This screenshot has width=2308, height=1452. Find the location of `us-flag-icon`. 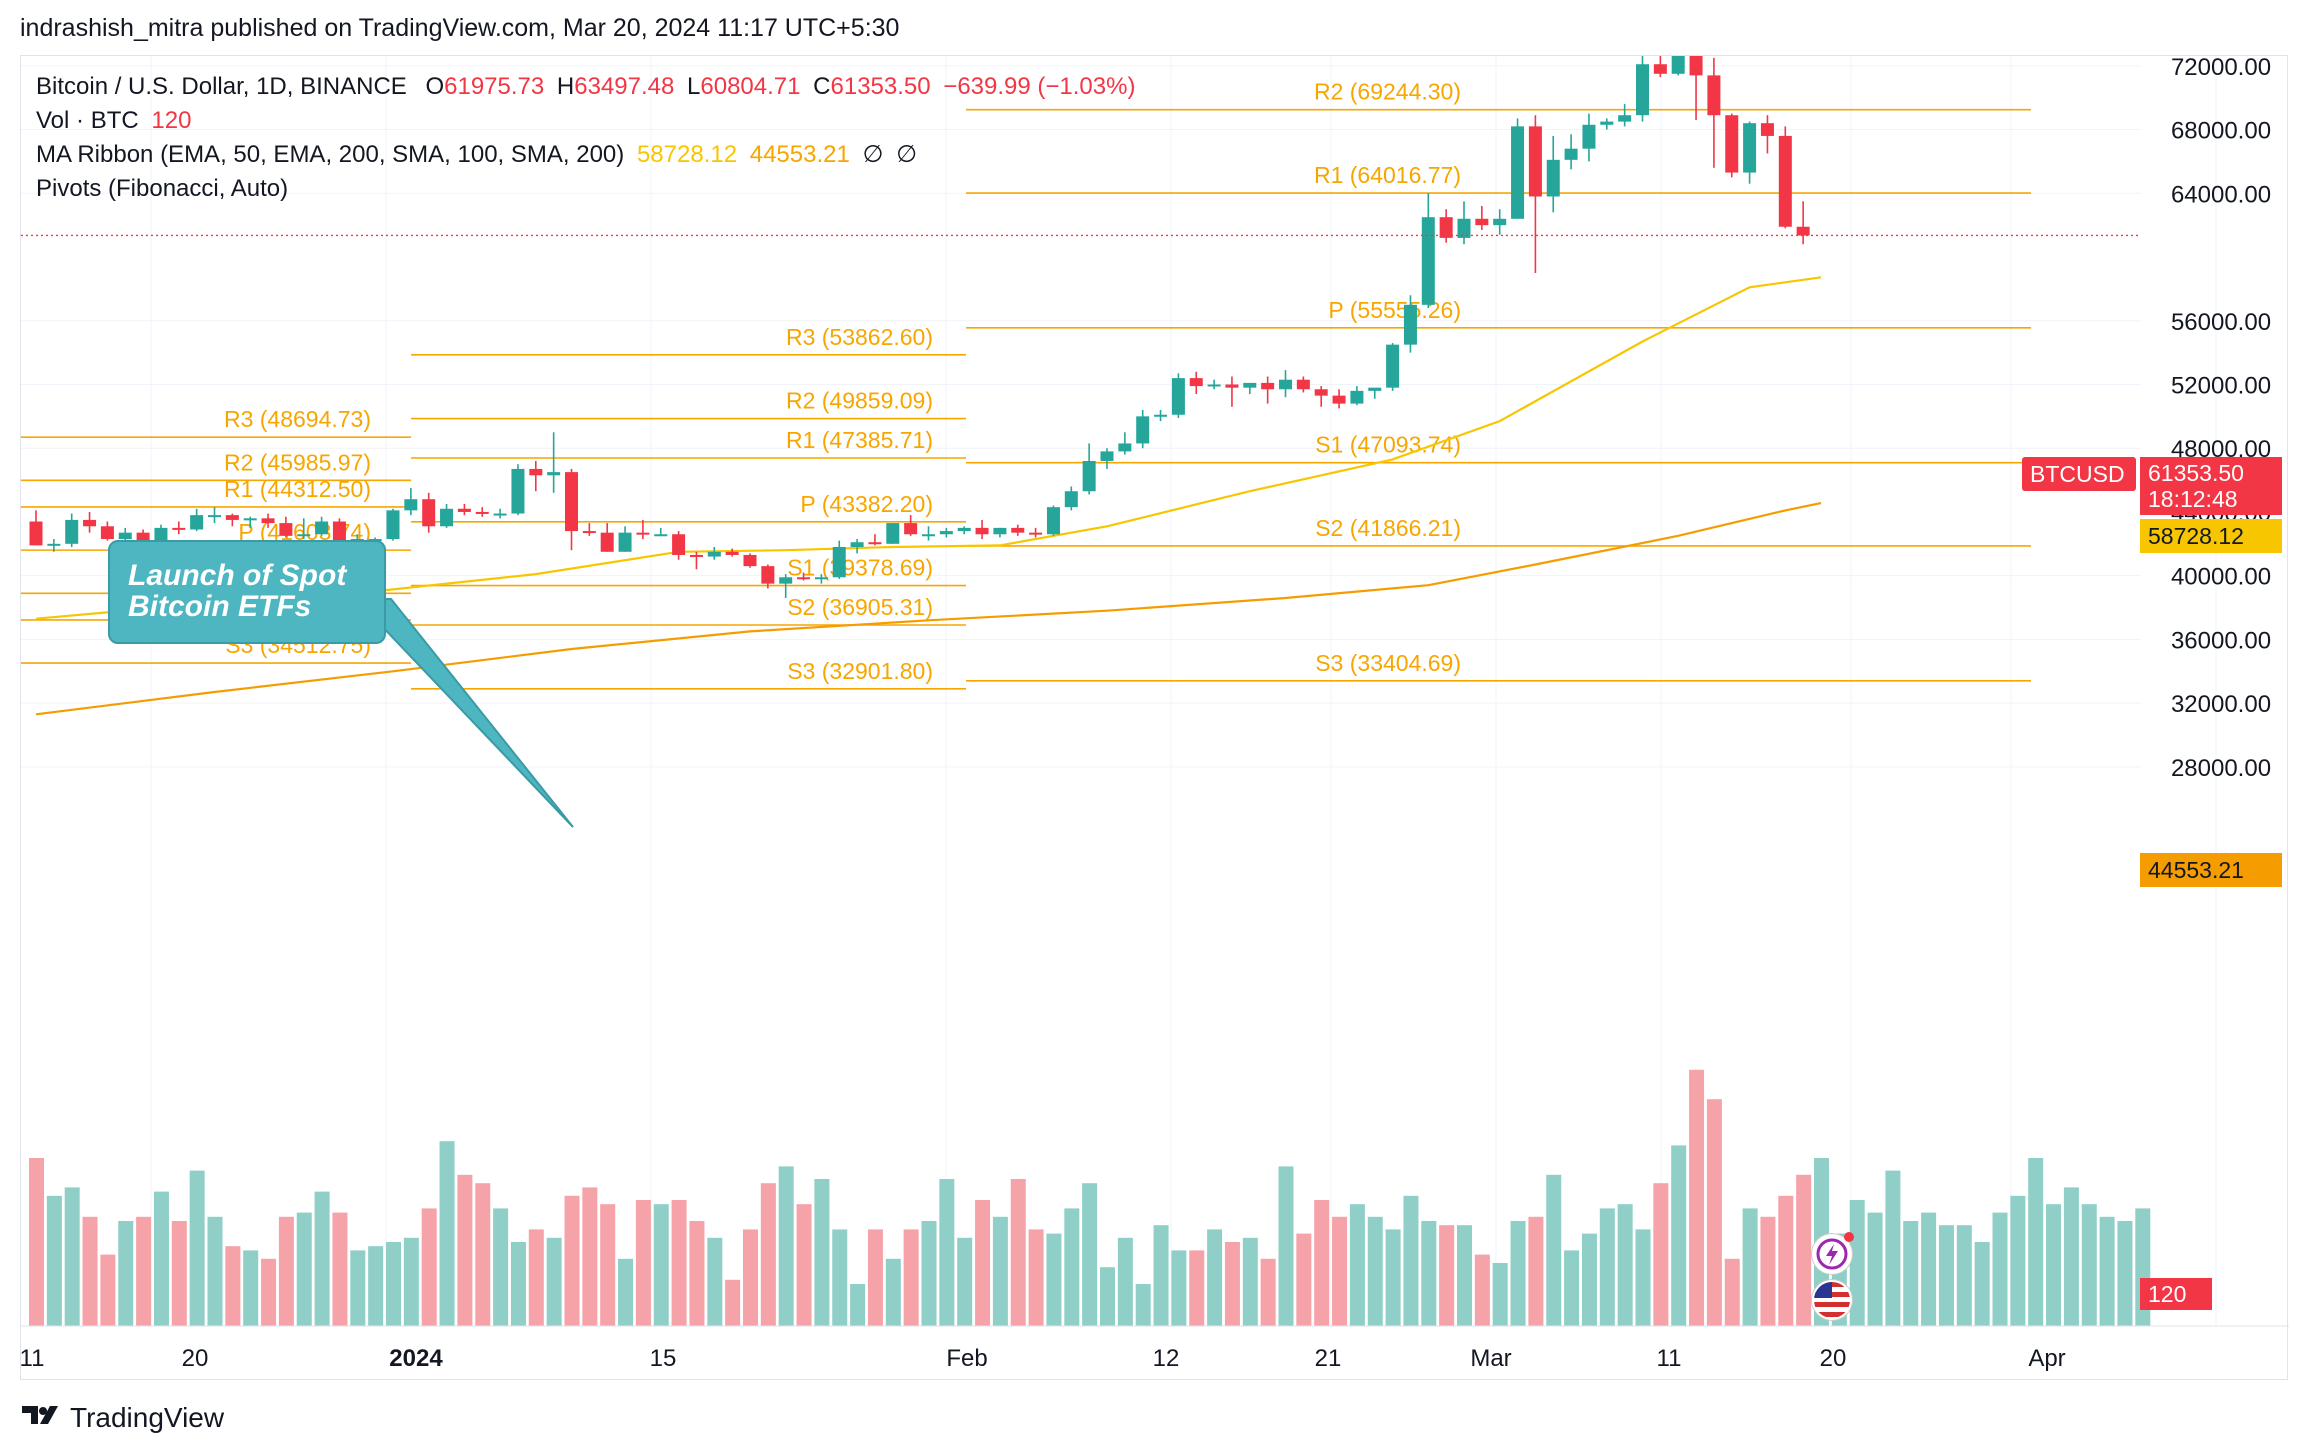

us-flag-icon is located at coordinates (1832, 1300).